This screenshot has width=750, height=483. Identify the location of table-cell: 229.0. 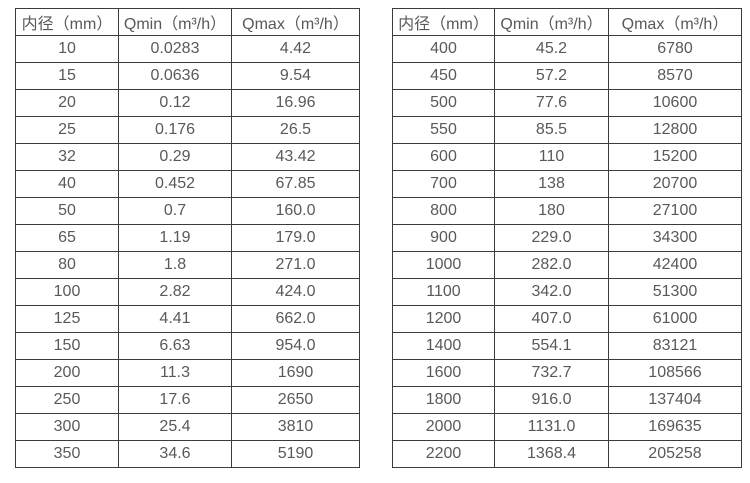
(551, 238).